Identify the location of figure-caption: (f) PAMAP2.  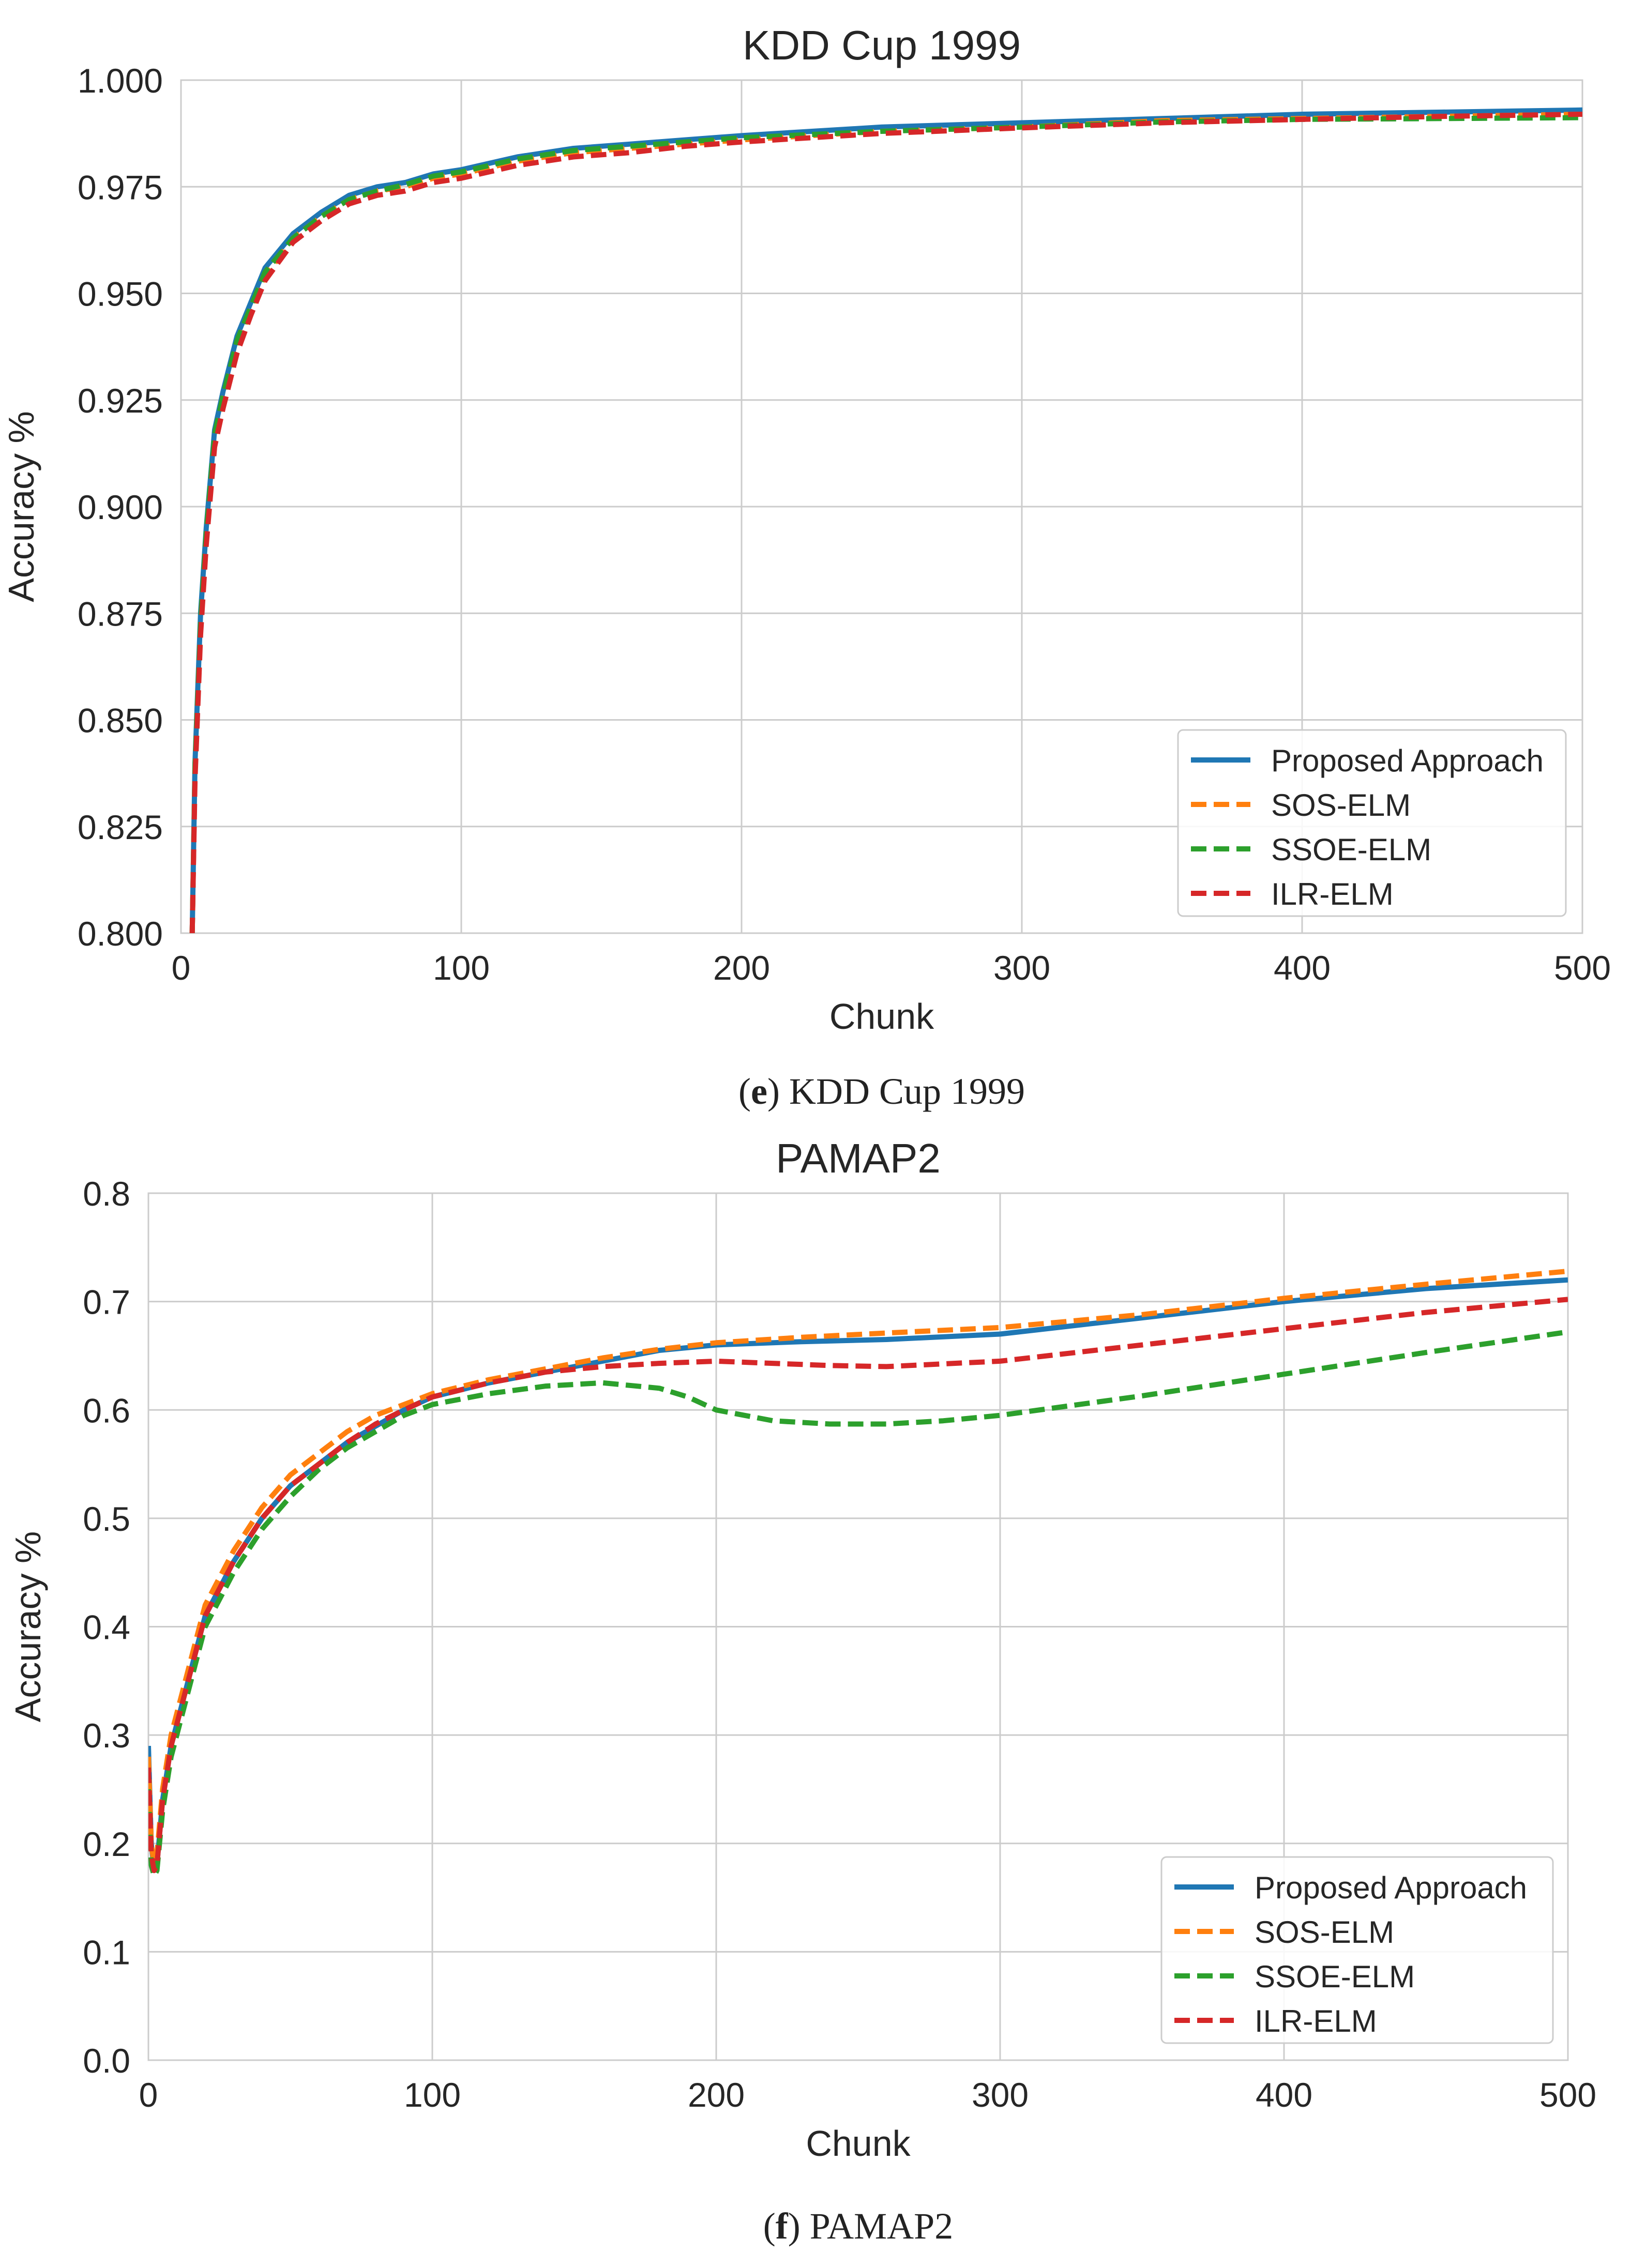
(858, 2226).